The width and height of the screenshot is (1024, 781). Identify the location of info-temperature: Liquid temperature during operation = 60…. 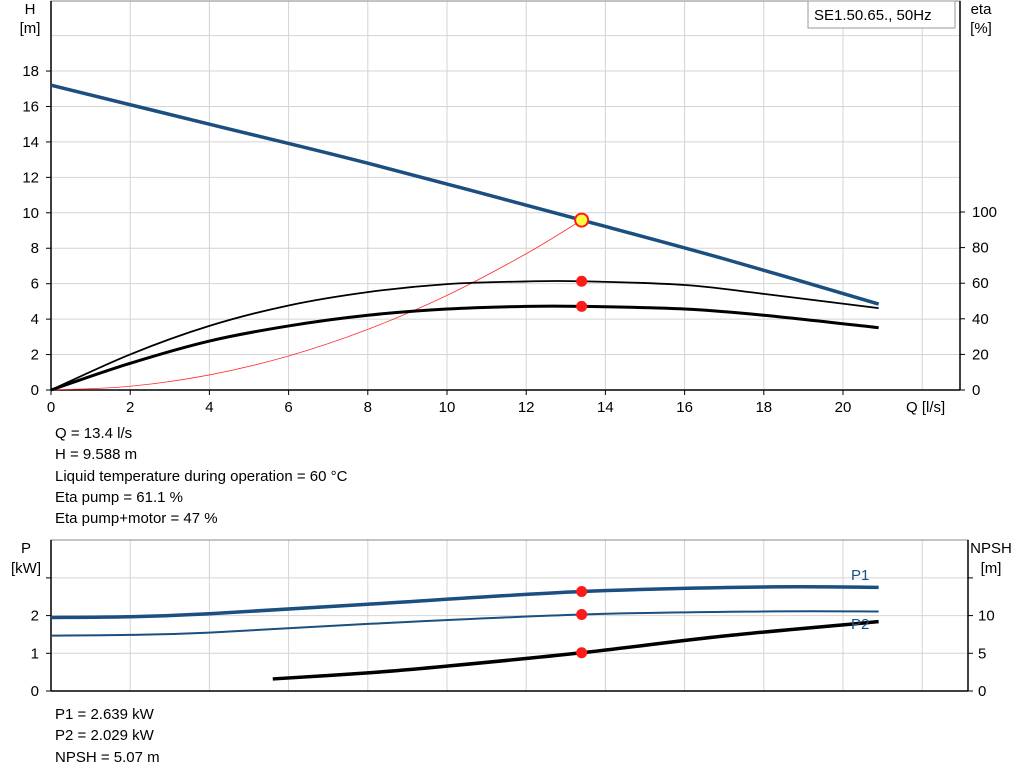
(201, 476).